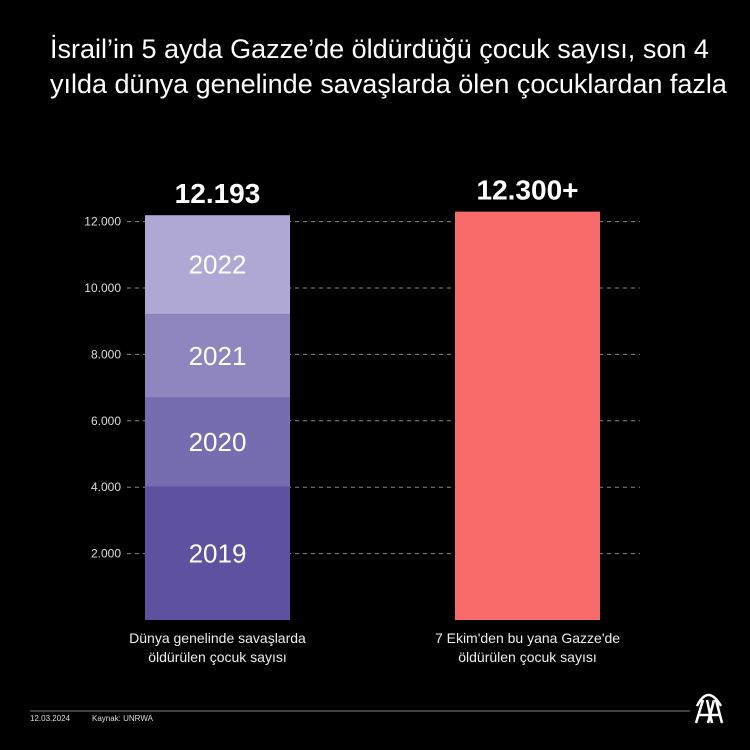 This screenshot has width=750, height=750. What do you see at coordinates (528, 190) in the screenshot?
I see `total-label: 12.300+` at bounding box center [528, 190].